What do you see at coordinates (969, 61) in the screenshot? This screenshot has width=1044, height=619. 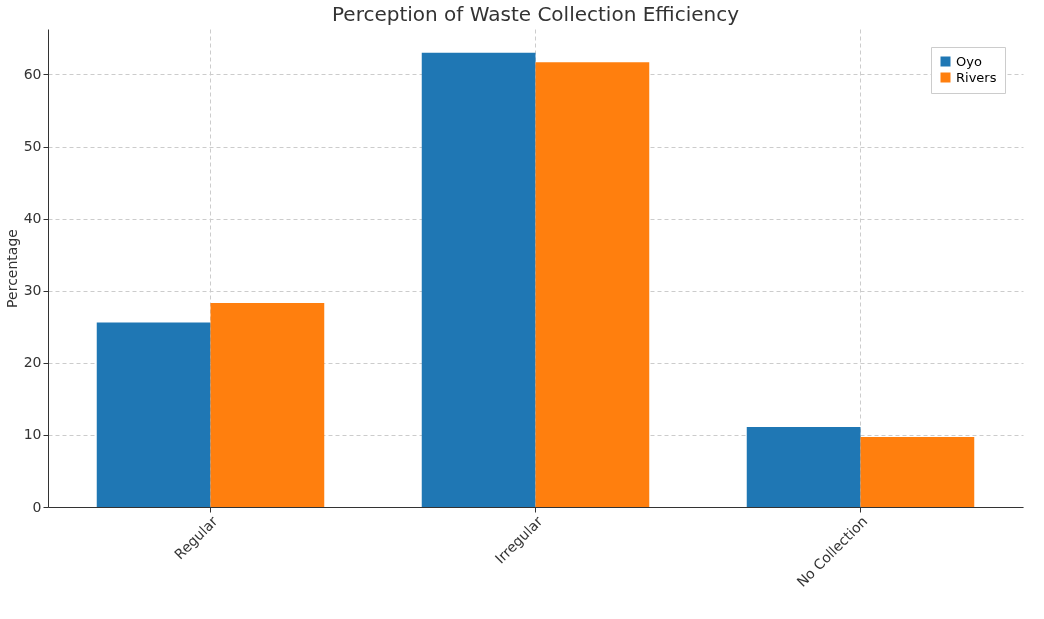 I see `legend-label: Oyo` at bounding box center [969, 61].